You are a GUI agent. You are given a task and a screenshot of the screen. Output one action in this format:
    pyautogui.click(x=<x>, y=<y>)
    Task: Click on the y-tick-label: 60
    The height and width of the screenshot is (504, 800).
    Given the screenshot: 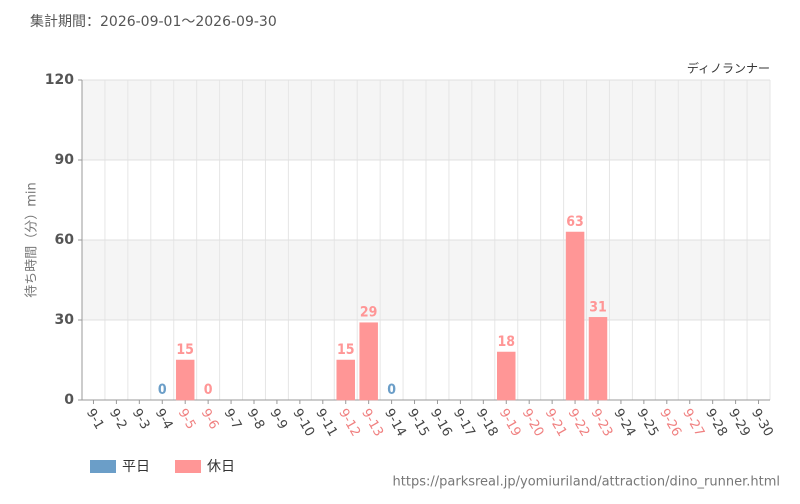 What is the action you would take?
    pyautogui.click(x=65, y=240)
    